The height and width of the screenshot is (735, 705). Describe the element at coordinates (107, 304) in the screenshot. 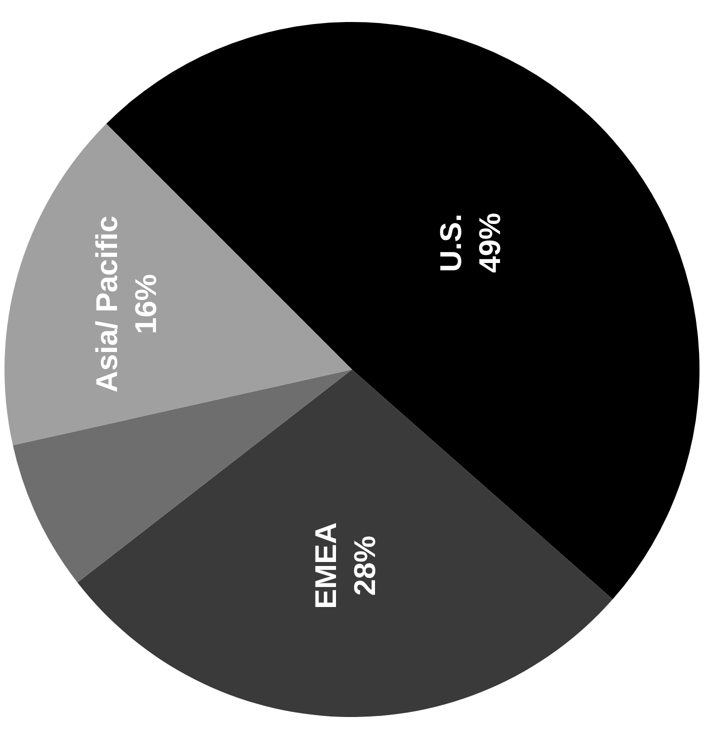

I see `slice-label: Asia/ Pacific` at that location.